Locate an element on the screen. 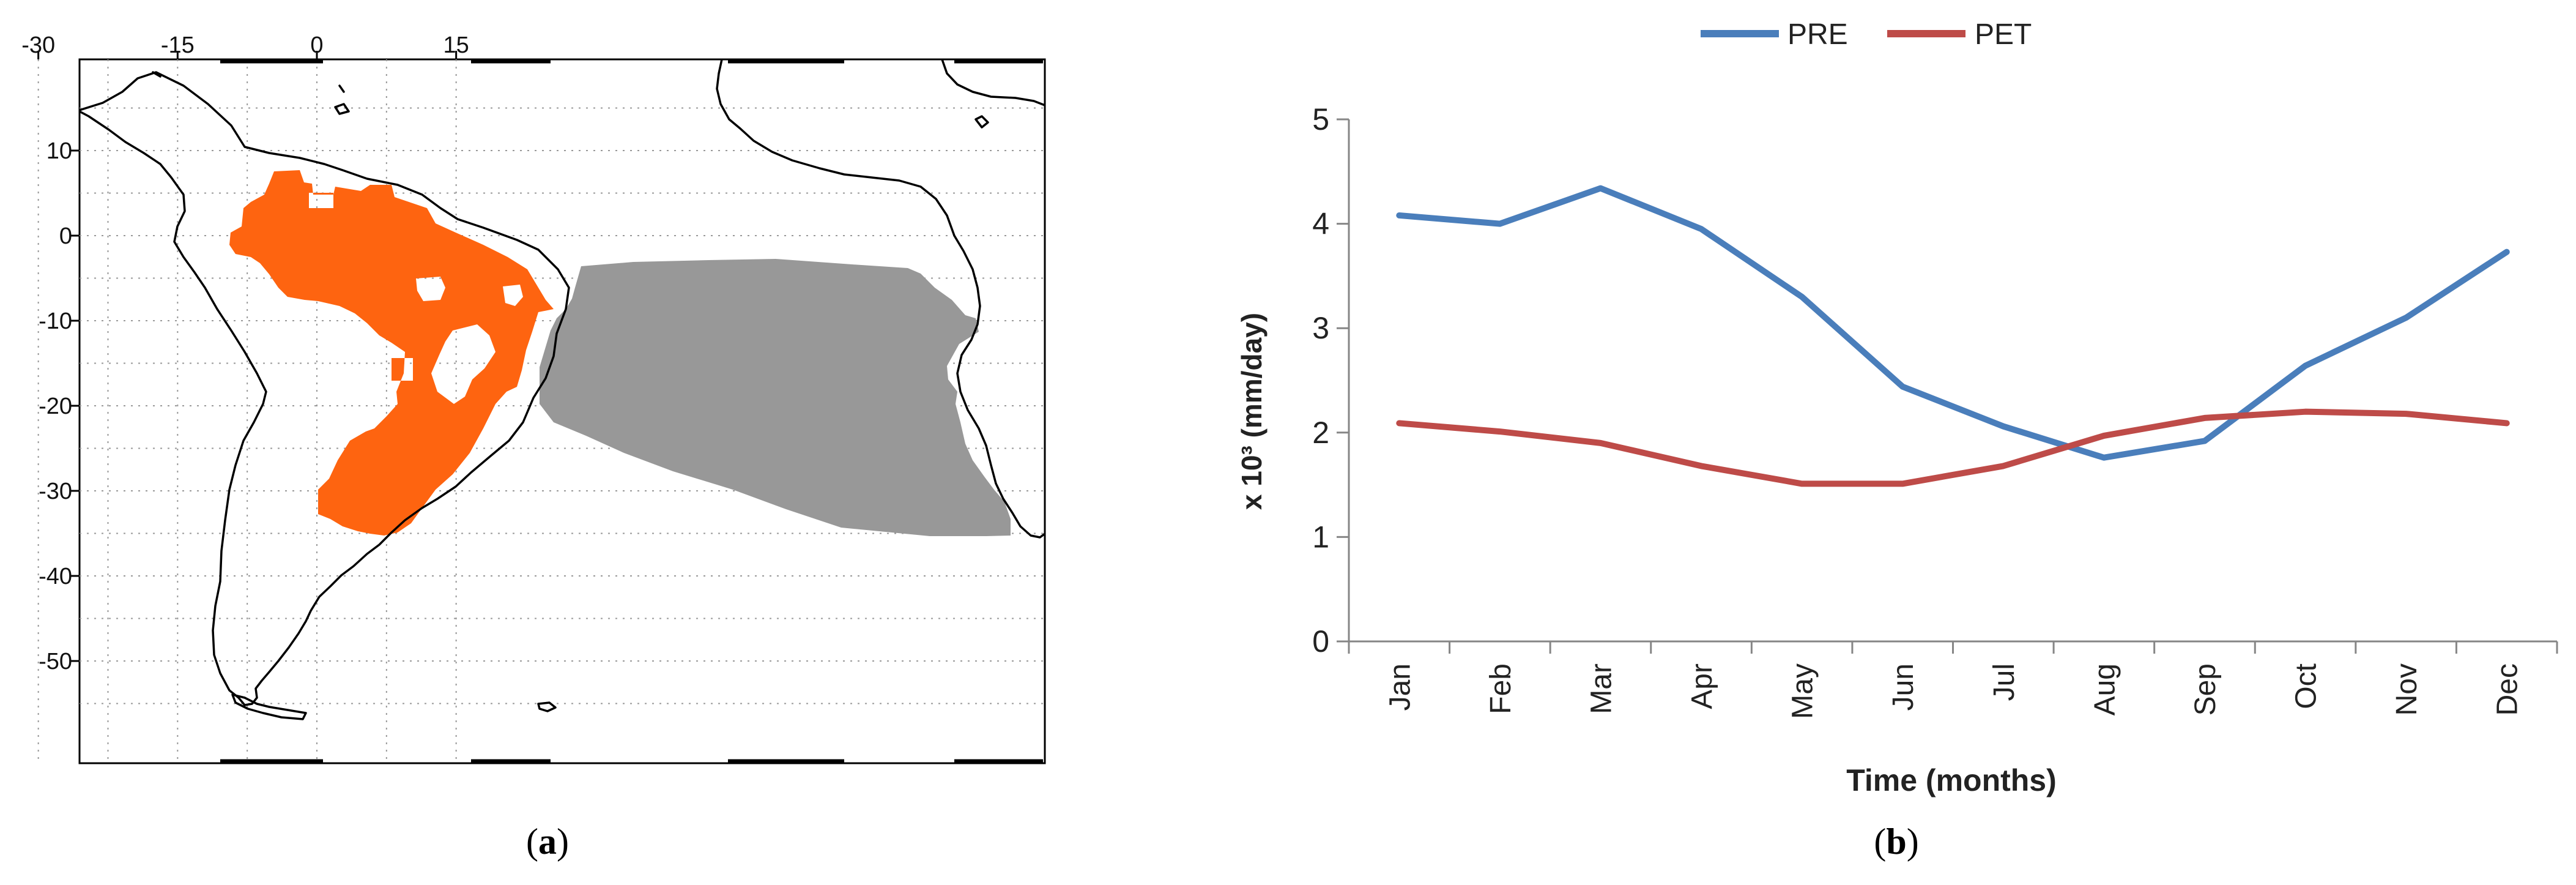 This screenshot has width=2576, height=885. land-source-region is located at coordinates (391, 353).